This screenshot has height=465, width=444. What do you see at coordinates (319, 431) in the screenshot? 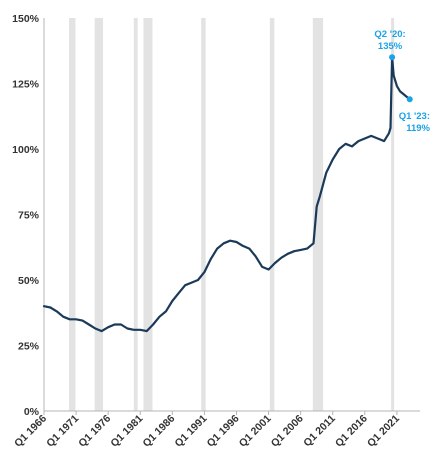
I see `x-tick-label: Q1 2011` at bounding box center [319, 431].